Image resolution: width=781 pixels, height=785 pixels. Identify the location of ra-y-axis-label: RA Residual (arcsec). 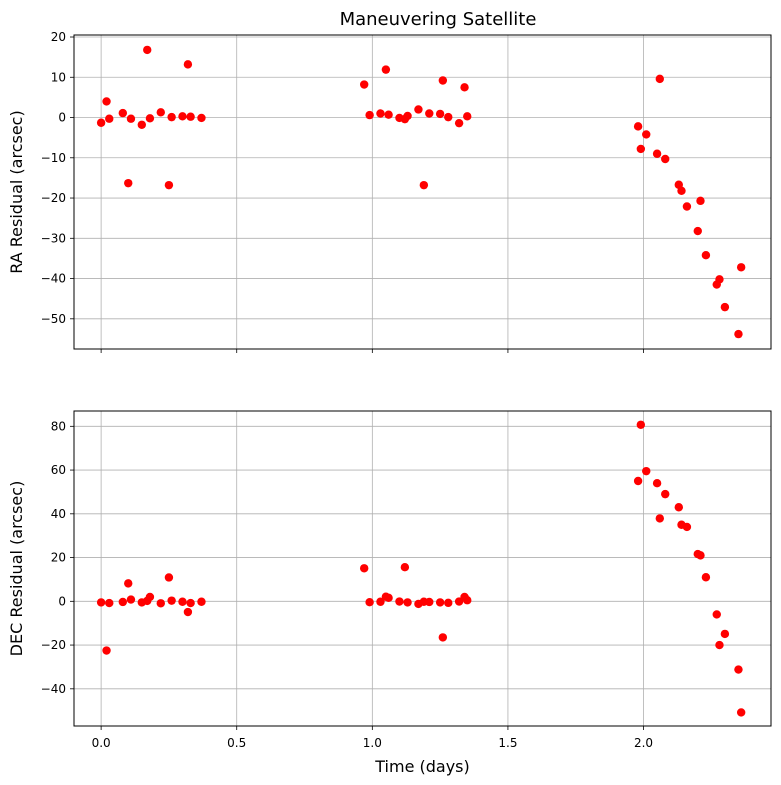
(16, 191).